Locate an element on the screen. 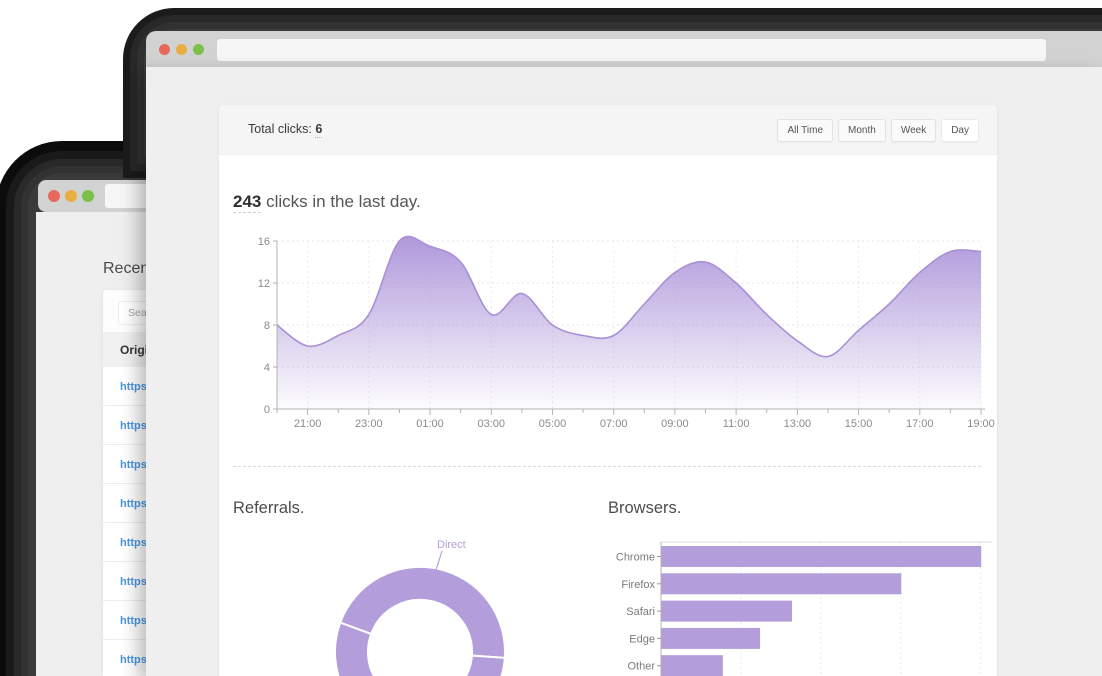 The image size is (1102, 676). svg-text: 12 is located at coordinates (264, 284).